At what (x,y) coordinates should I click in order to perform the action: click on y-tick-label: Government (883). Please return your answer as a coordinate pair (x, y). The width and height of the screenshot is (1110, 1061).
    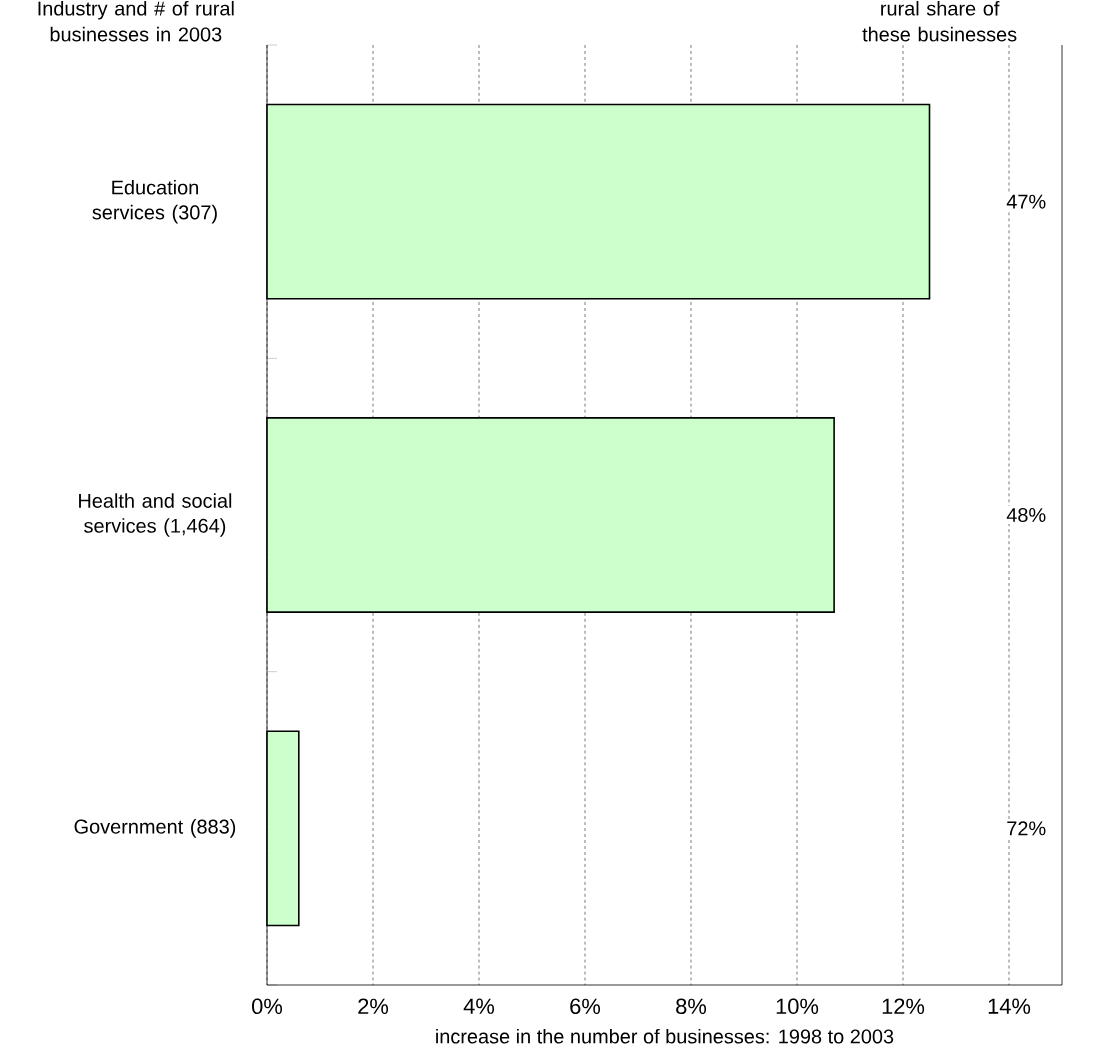
    Looking at the image, I should click on (155, 828).